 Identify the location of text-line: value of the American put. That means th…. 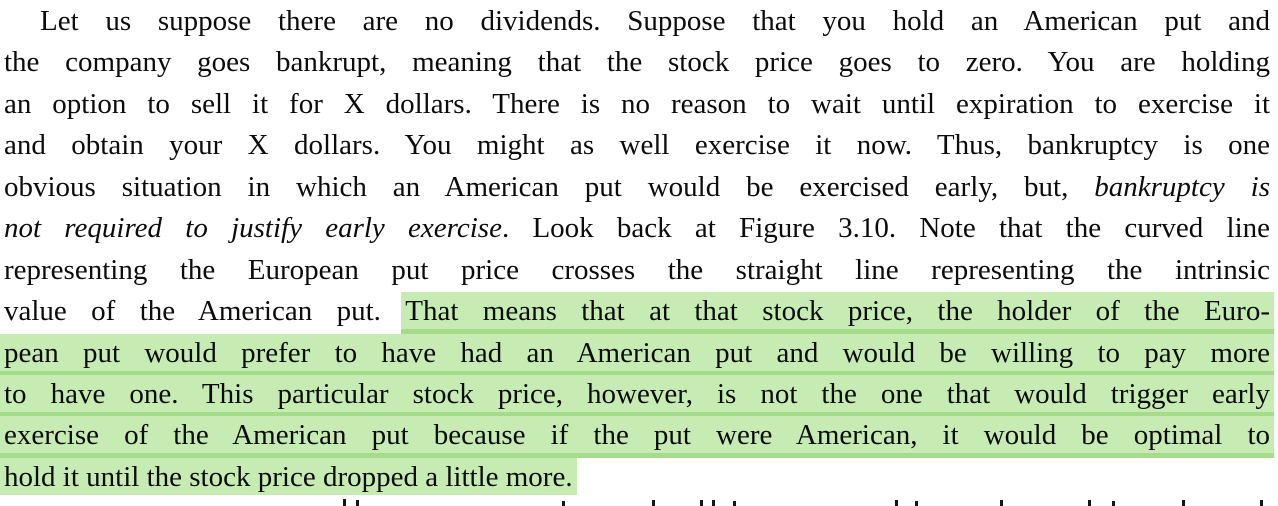
(639, 311).